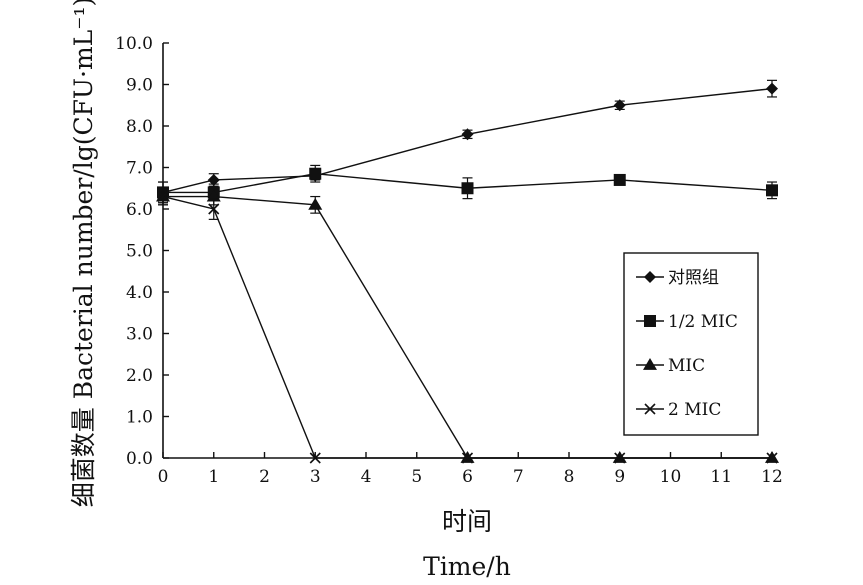  Describe the element at coordinates (671, 477) in the screenshot. I see `x-tick-label: 10` at that location.